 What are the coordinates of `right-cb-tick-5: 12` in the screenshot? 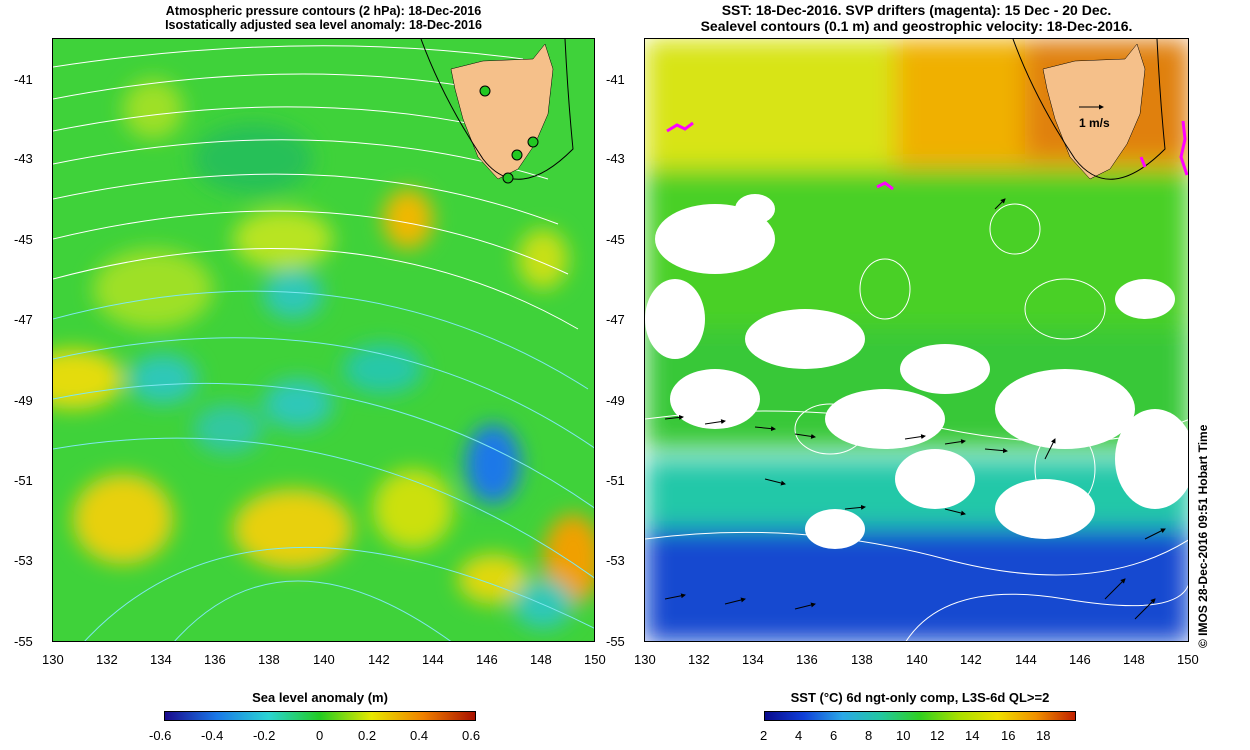 It's located at (937, 735).